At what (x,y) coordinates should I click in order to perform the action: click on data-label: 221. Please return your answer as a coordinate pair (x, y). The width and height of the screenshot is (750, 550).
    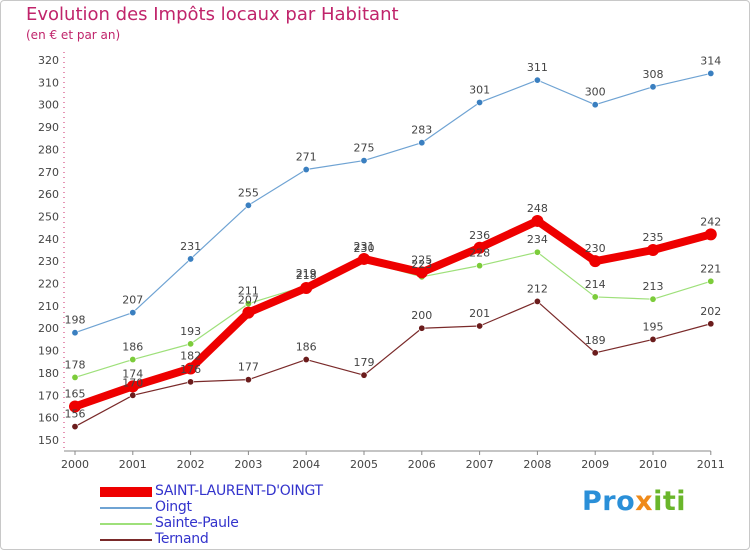
    Looking at the image, I should click on (710, 268).